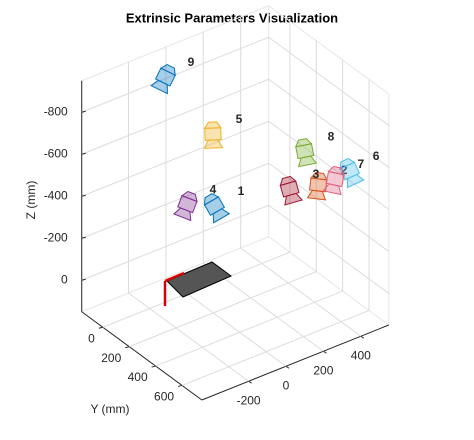 This screenshot has height=440, width=474. I want to click on camera-label: 4, so click(213, 189).